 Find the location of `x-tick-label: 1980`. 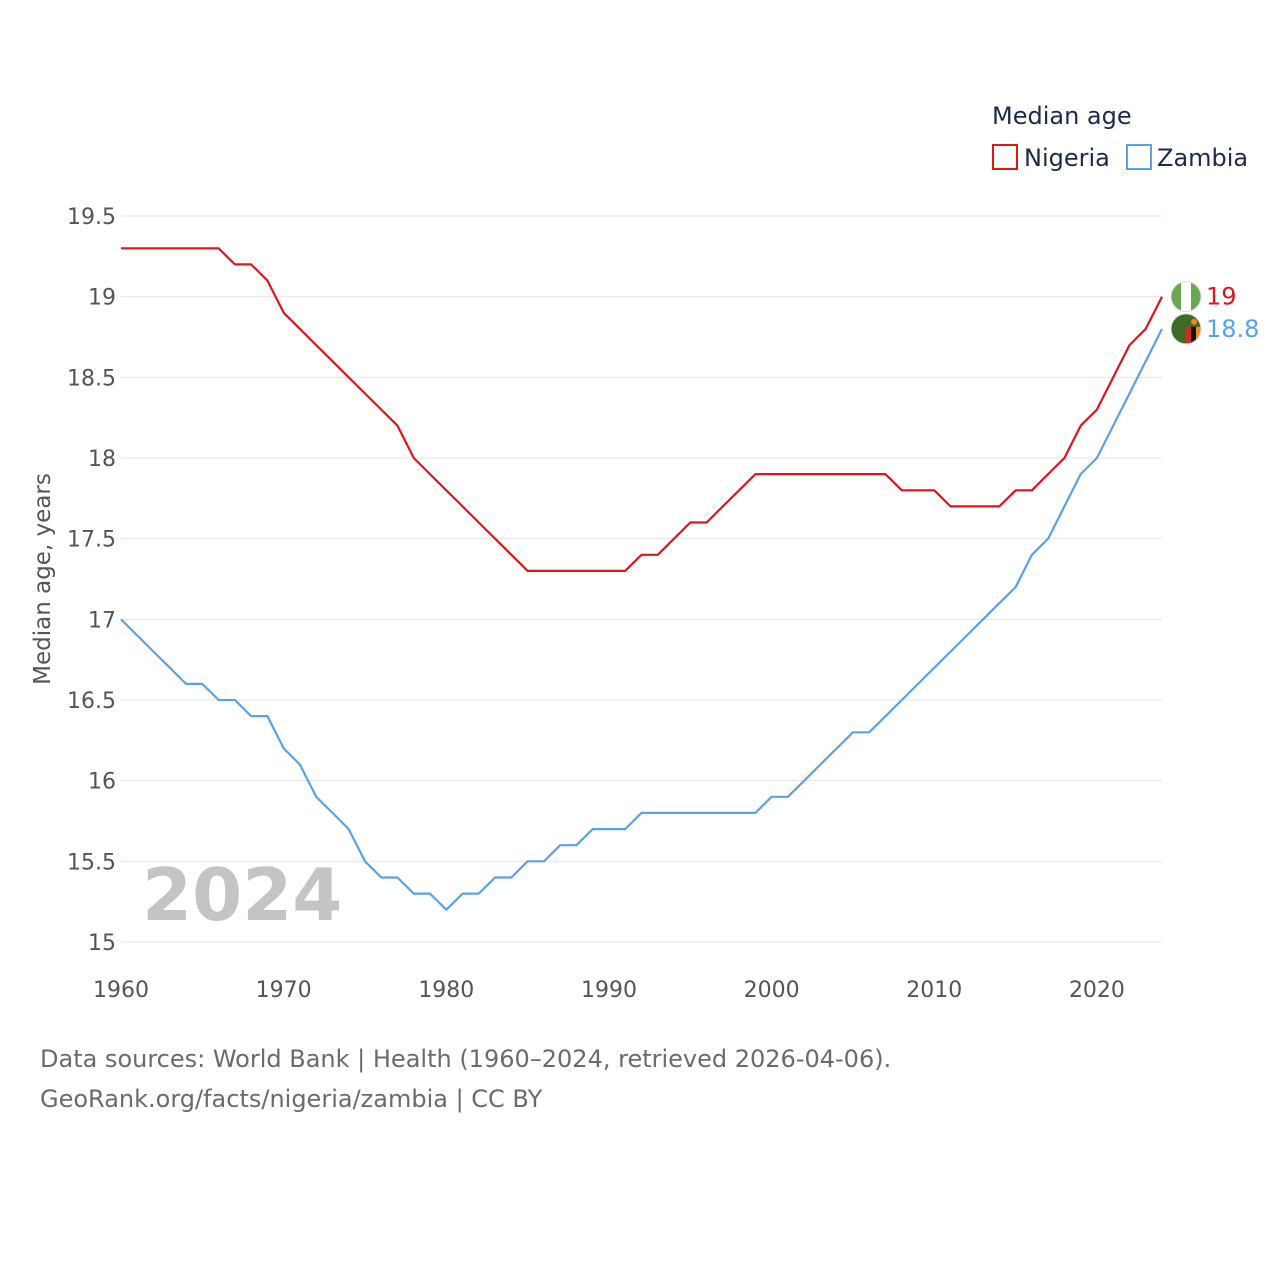

x-tick-label: 1980 is located at coordinates (446, 990).